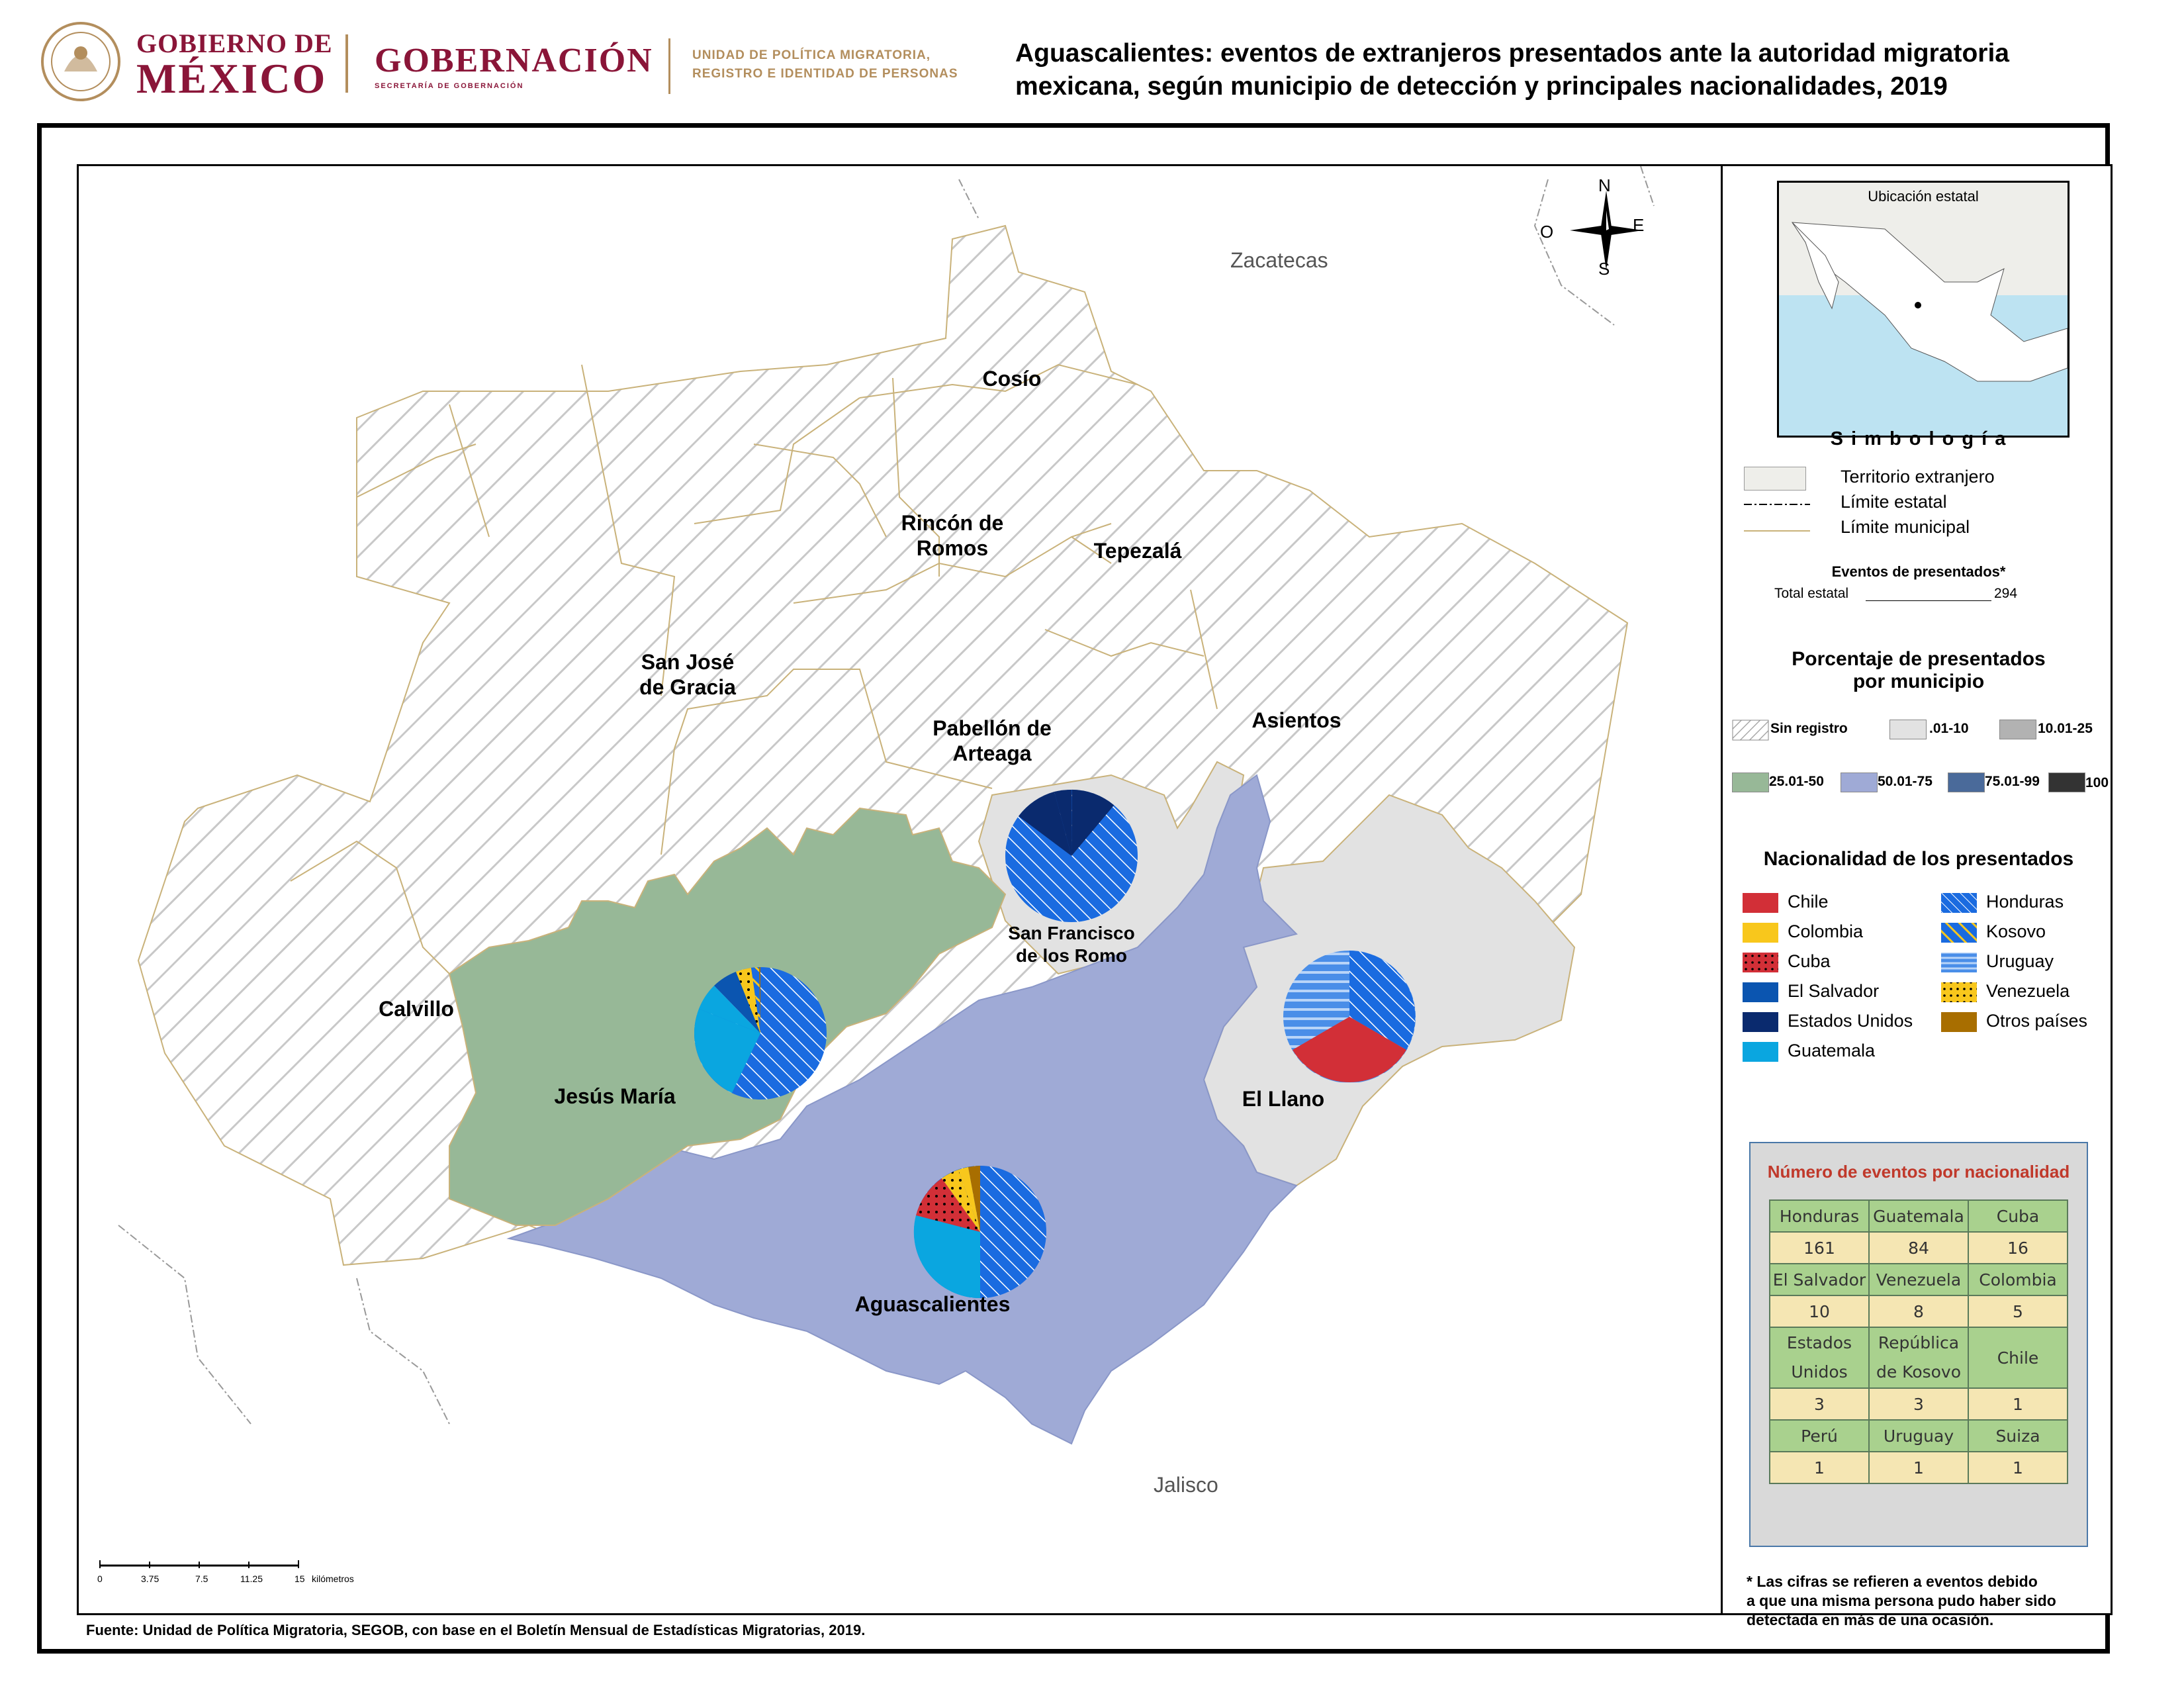 This screenshot has width=2184, height=1688. I want to click on class-label-1: .01-10, so click(1949, 728).